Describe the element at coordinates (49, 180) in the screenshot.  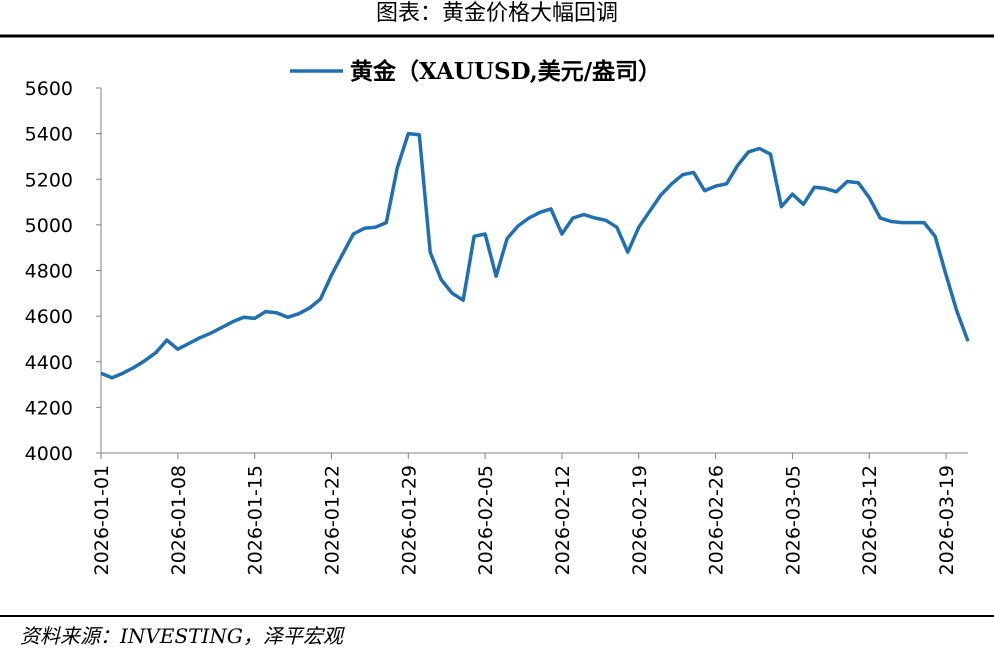
I see `y-tick-label: 5200` at that location.